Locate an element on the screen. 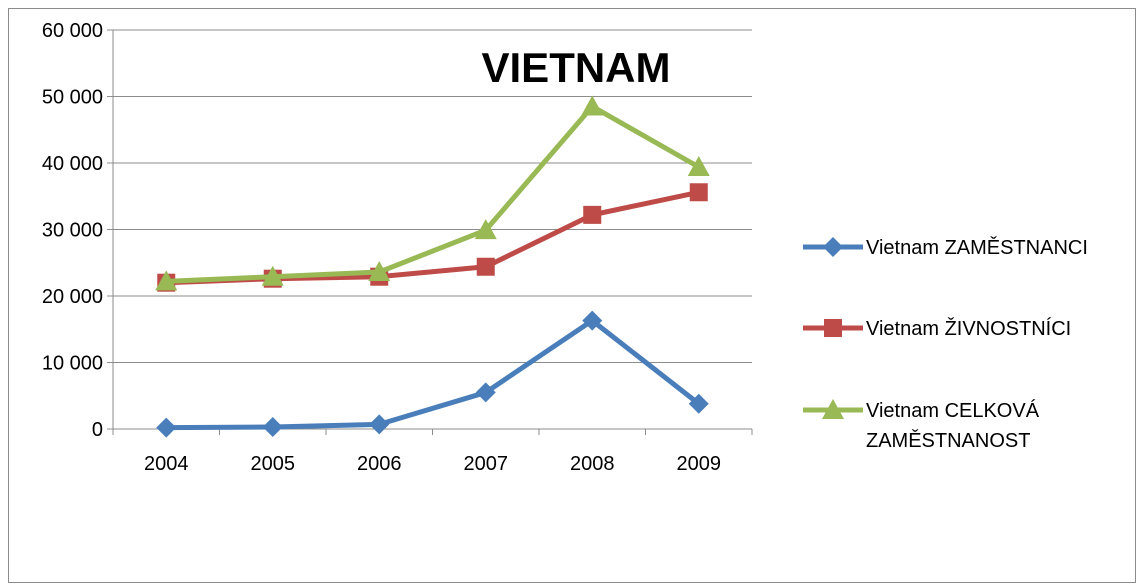 This screenshot has height=584, width=1137. chart-title: VIETNAM is located at coordinates (576, 67).